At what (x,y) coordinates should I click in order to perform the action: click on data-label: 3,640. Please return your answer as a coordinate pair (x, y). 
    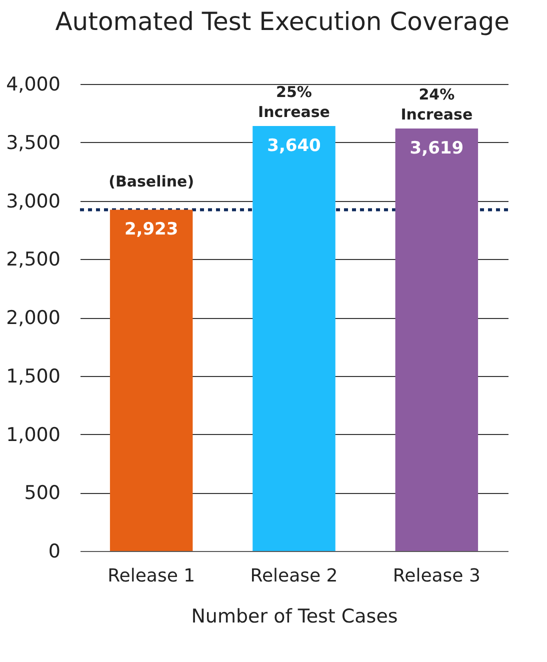
    Looking at the image, I should click on (294, 146).